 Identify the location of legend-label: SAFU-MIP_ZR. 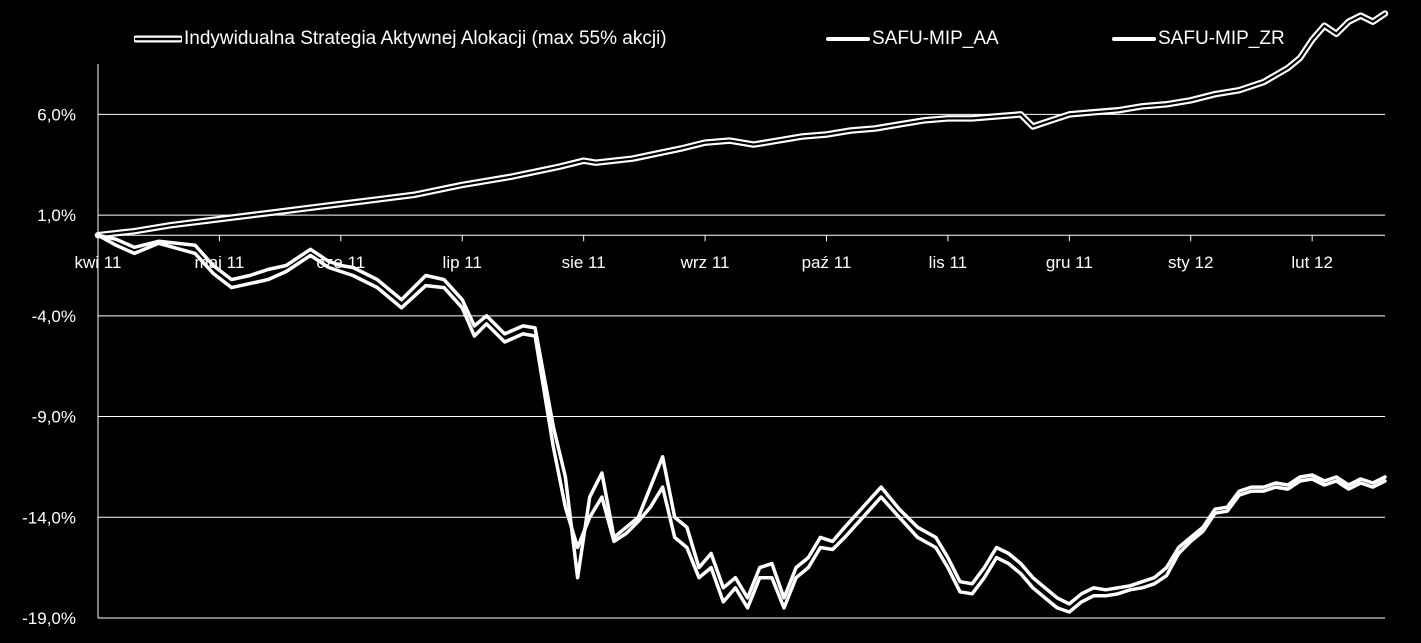
(1221, 38).